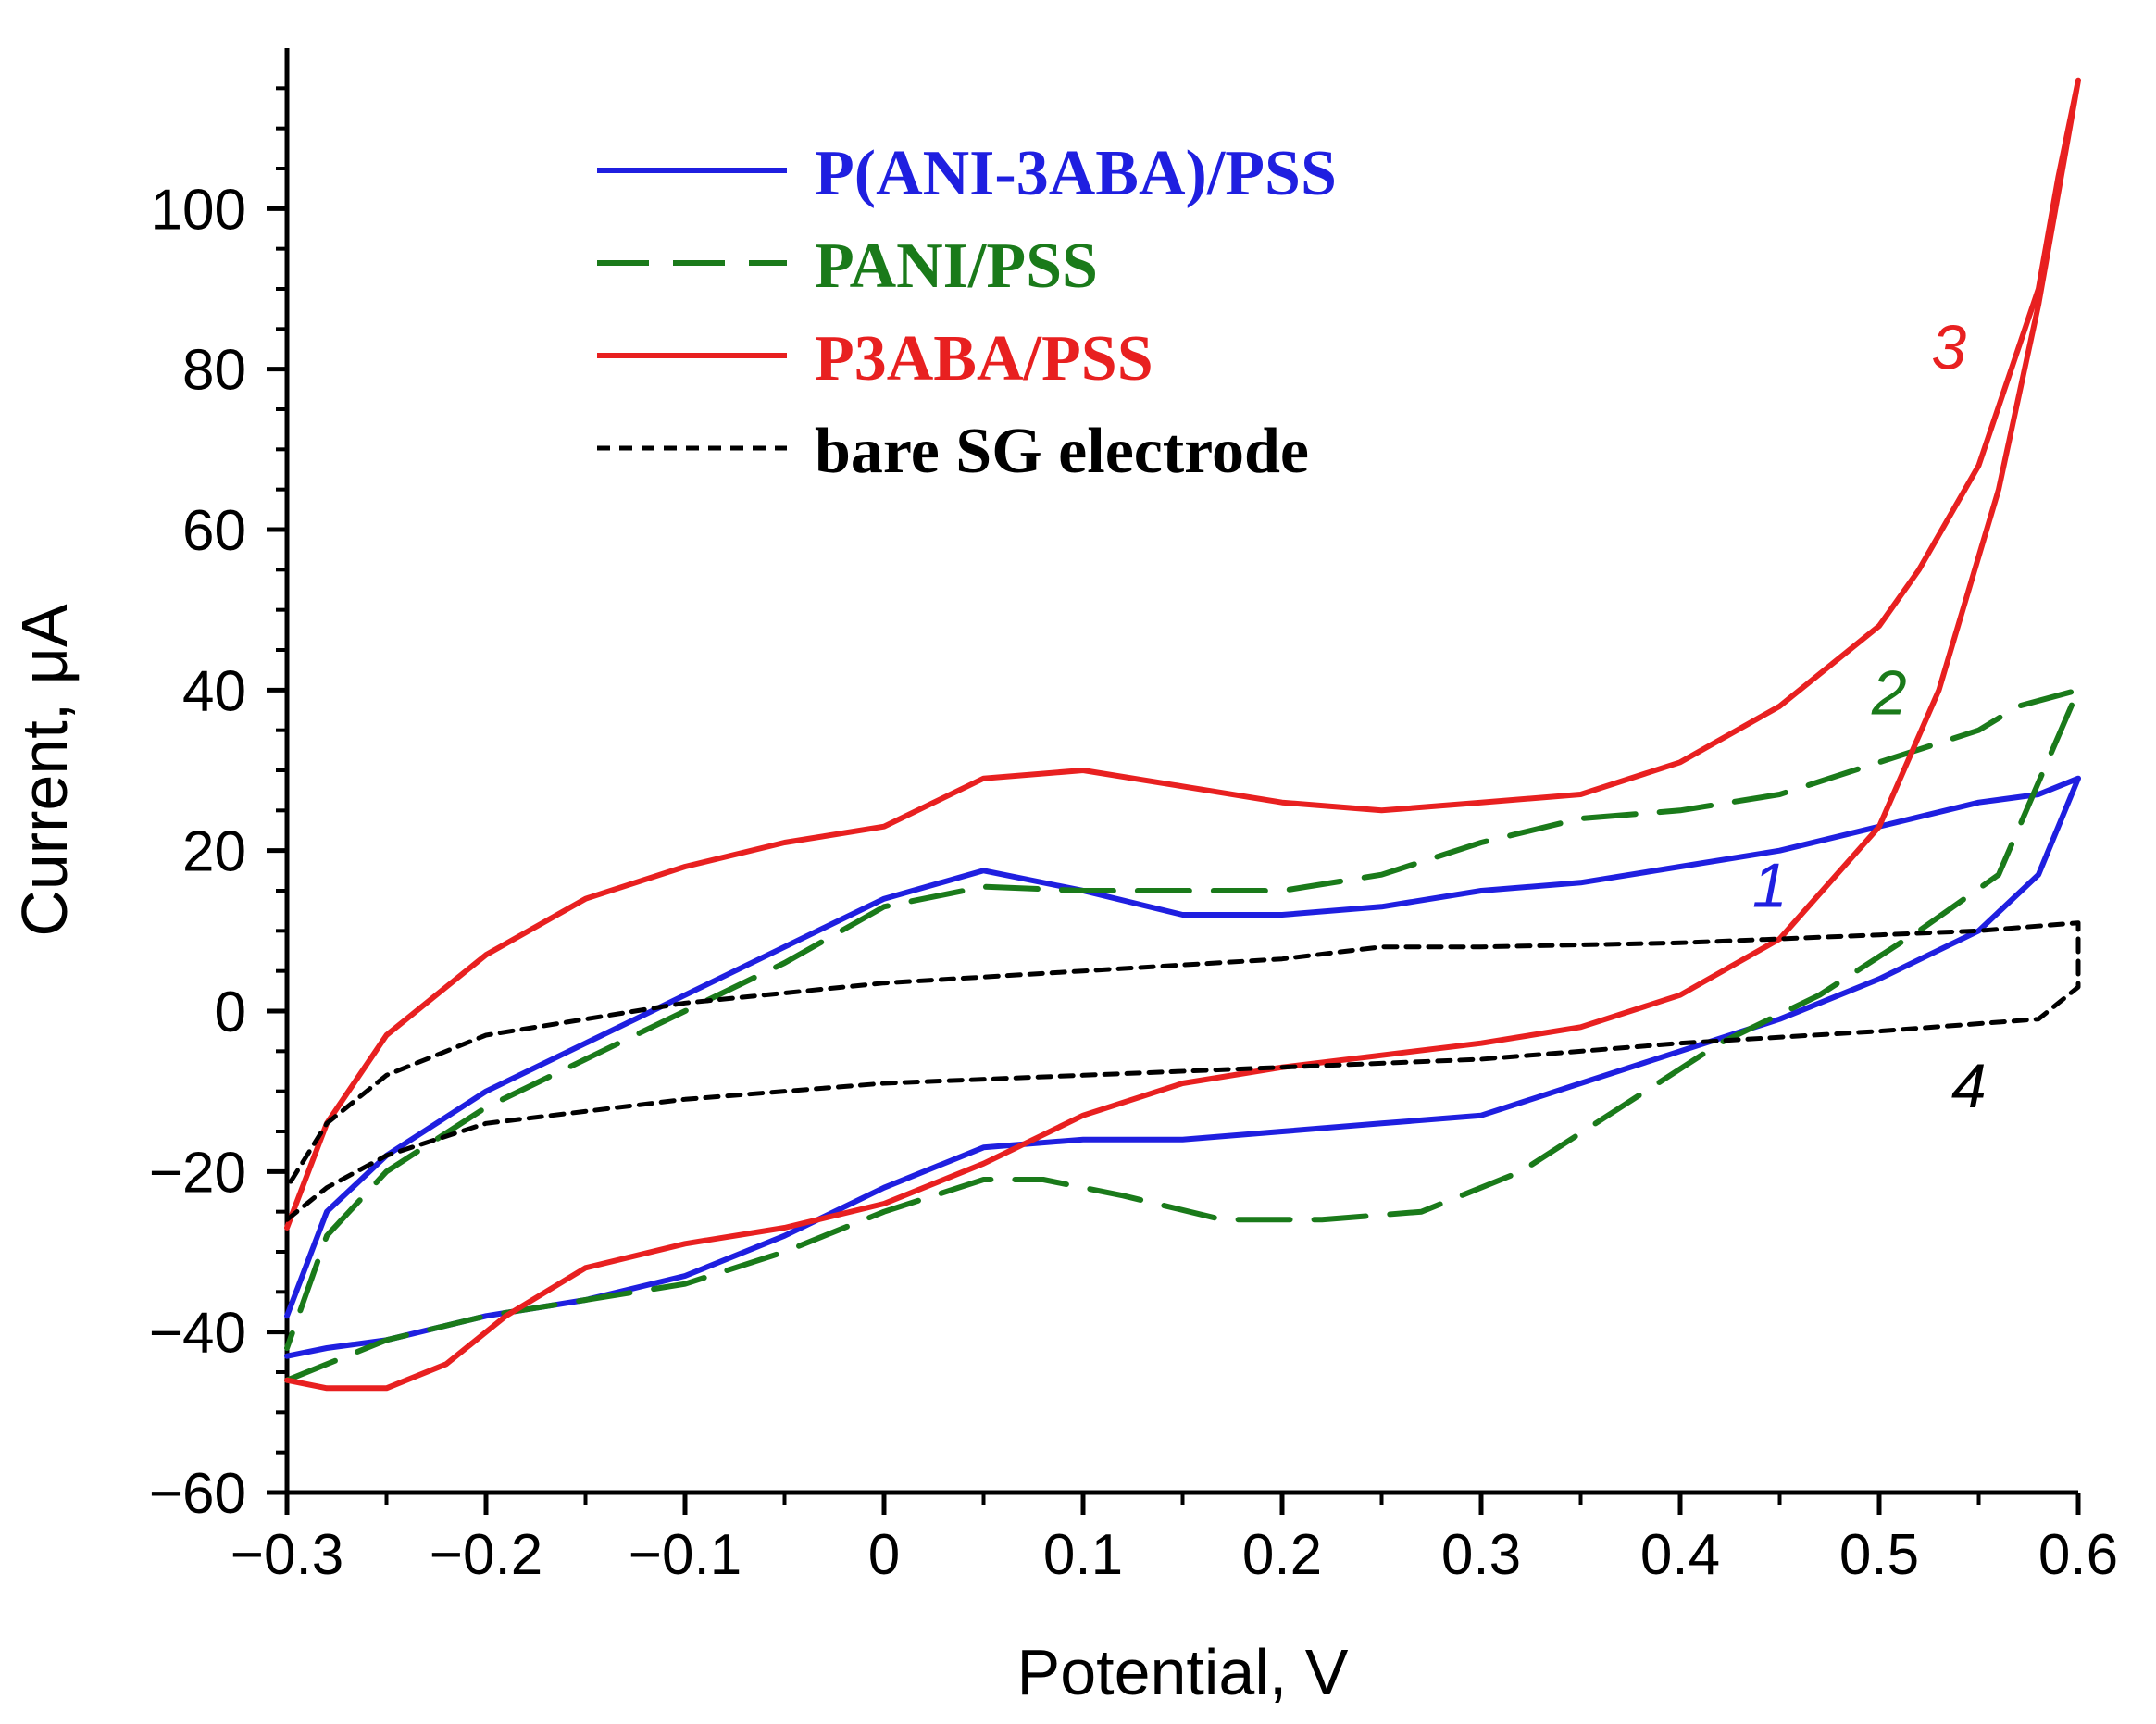 The height and width of the screenshot is (1724, 2156). What do you see at coordinates (214, 371) in the screenshot?
I see `y-tick-label: 80` at bounding box center [214, 371].